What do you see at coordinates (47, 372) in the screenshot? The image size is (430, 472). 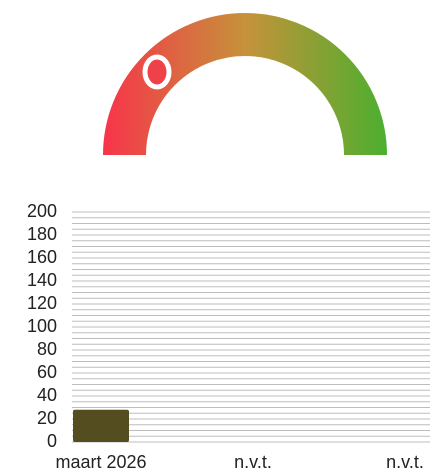 I see `y-tick-label: 60` at bounding box center [47, 372].